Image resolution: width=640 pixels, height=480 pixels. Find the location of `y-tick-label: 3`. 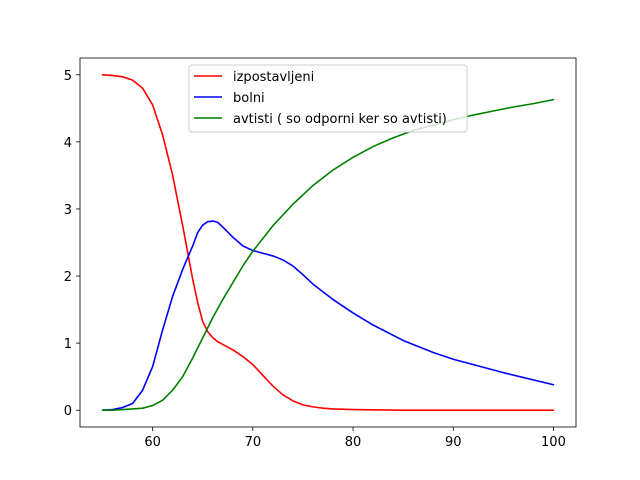

y-tick-label: 3 is located at coordinates (68, 210).